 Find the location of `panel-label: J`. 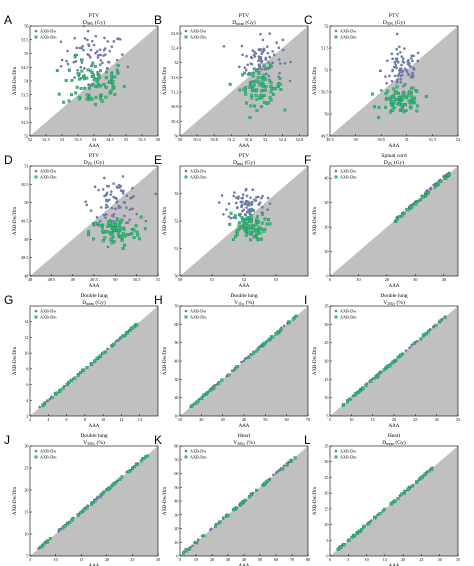

panel-label: J is located at coordinates (7, 440).